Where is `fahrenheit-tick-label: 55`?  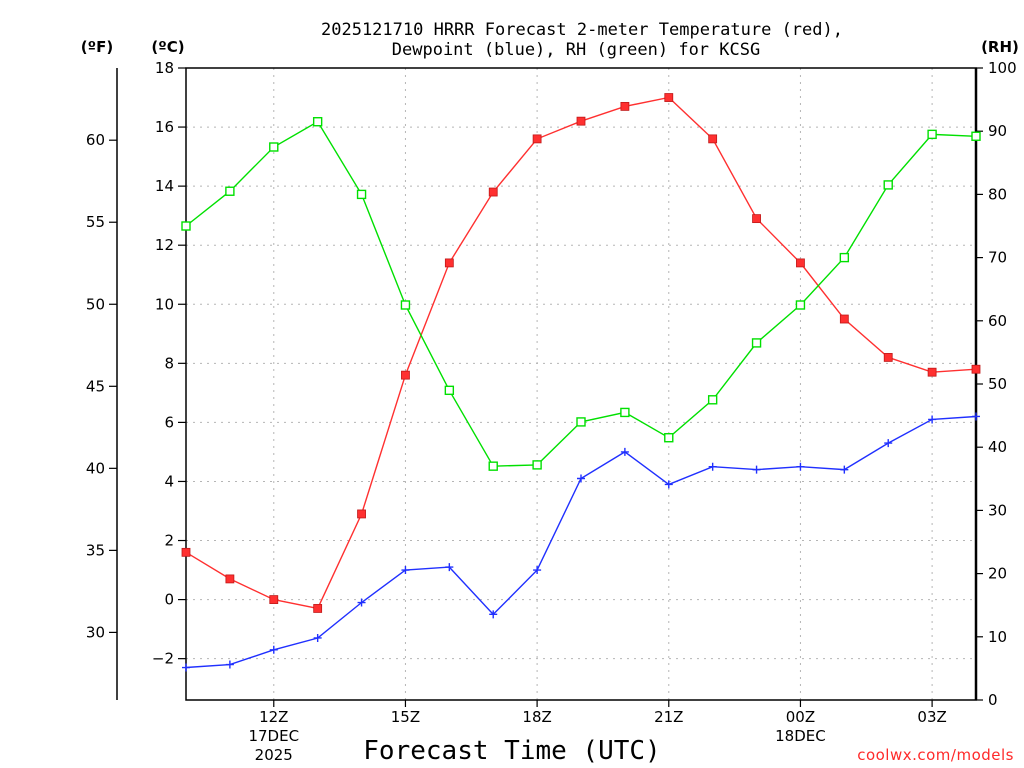
fahrenheit-tick-label: 55 is located at coordinates (95, 222).